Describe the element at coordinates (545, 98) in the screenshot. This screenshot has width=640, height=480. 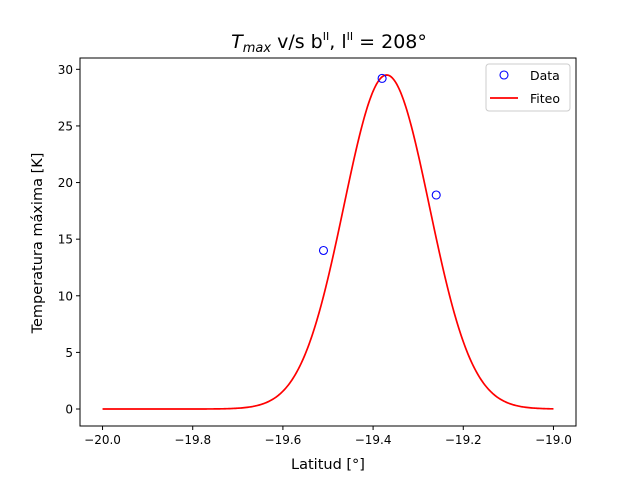
I see `legend-label-fit: Fiteo` at that location.